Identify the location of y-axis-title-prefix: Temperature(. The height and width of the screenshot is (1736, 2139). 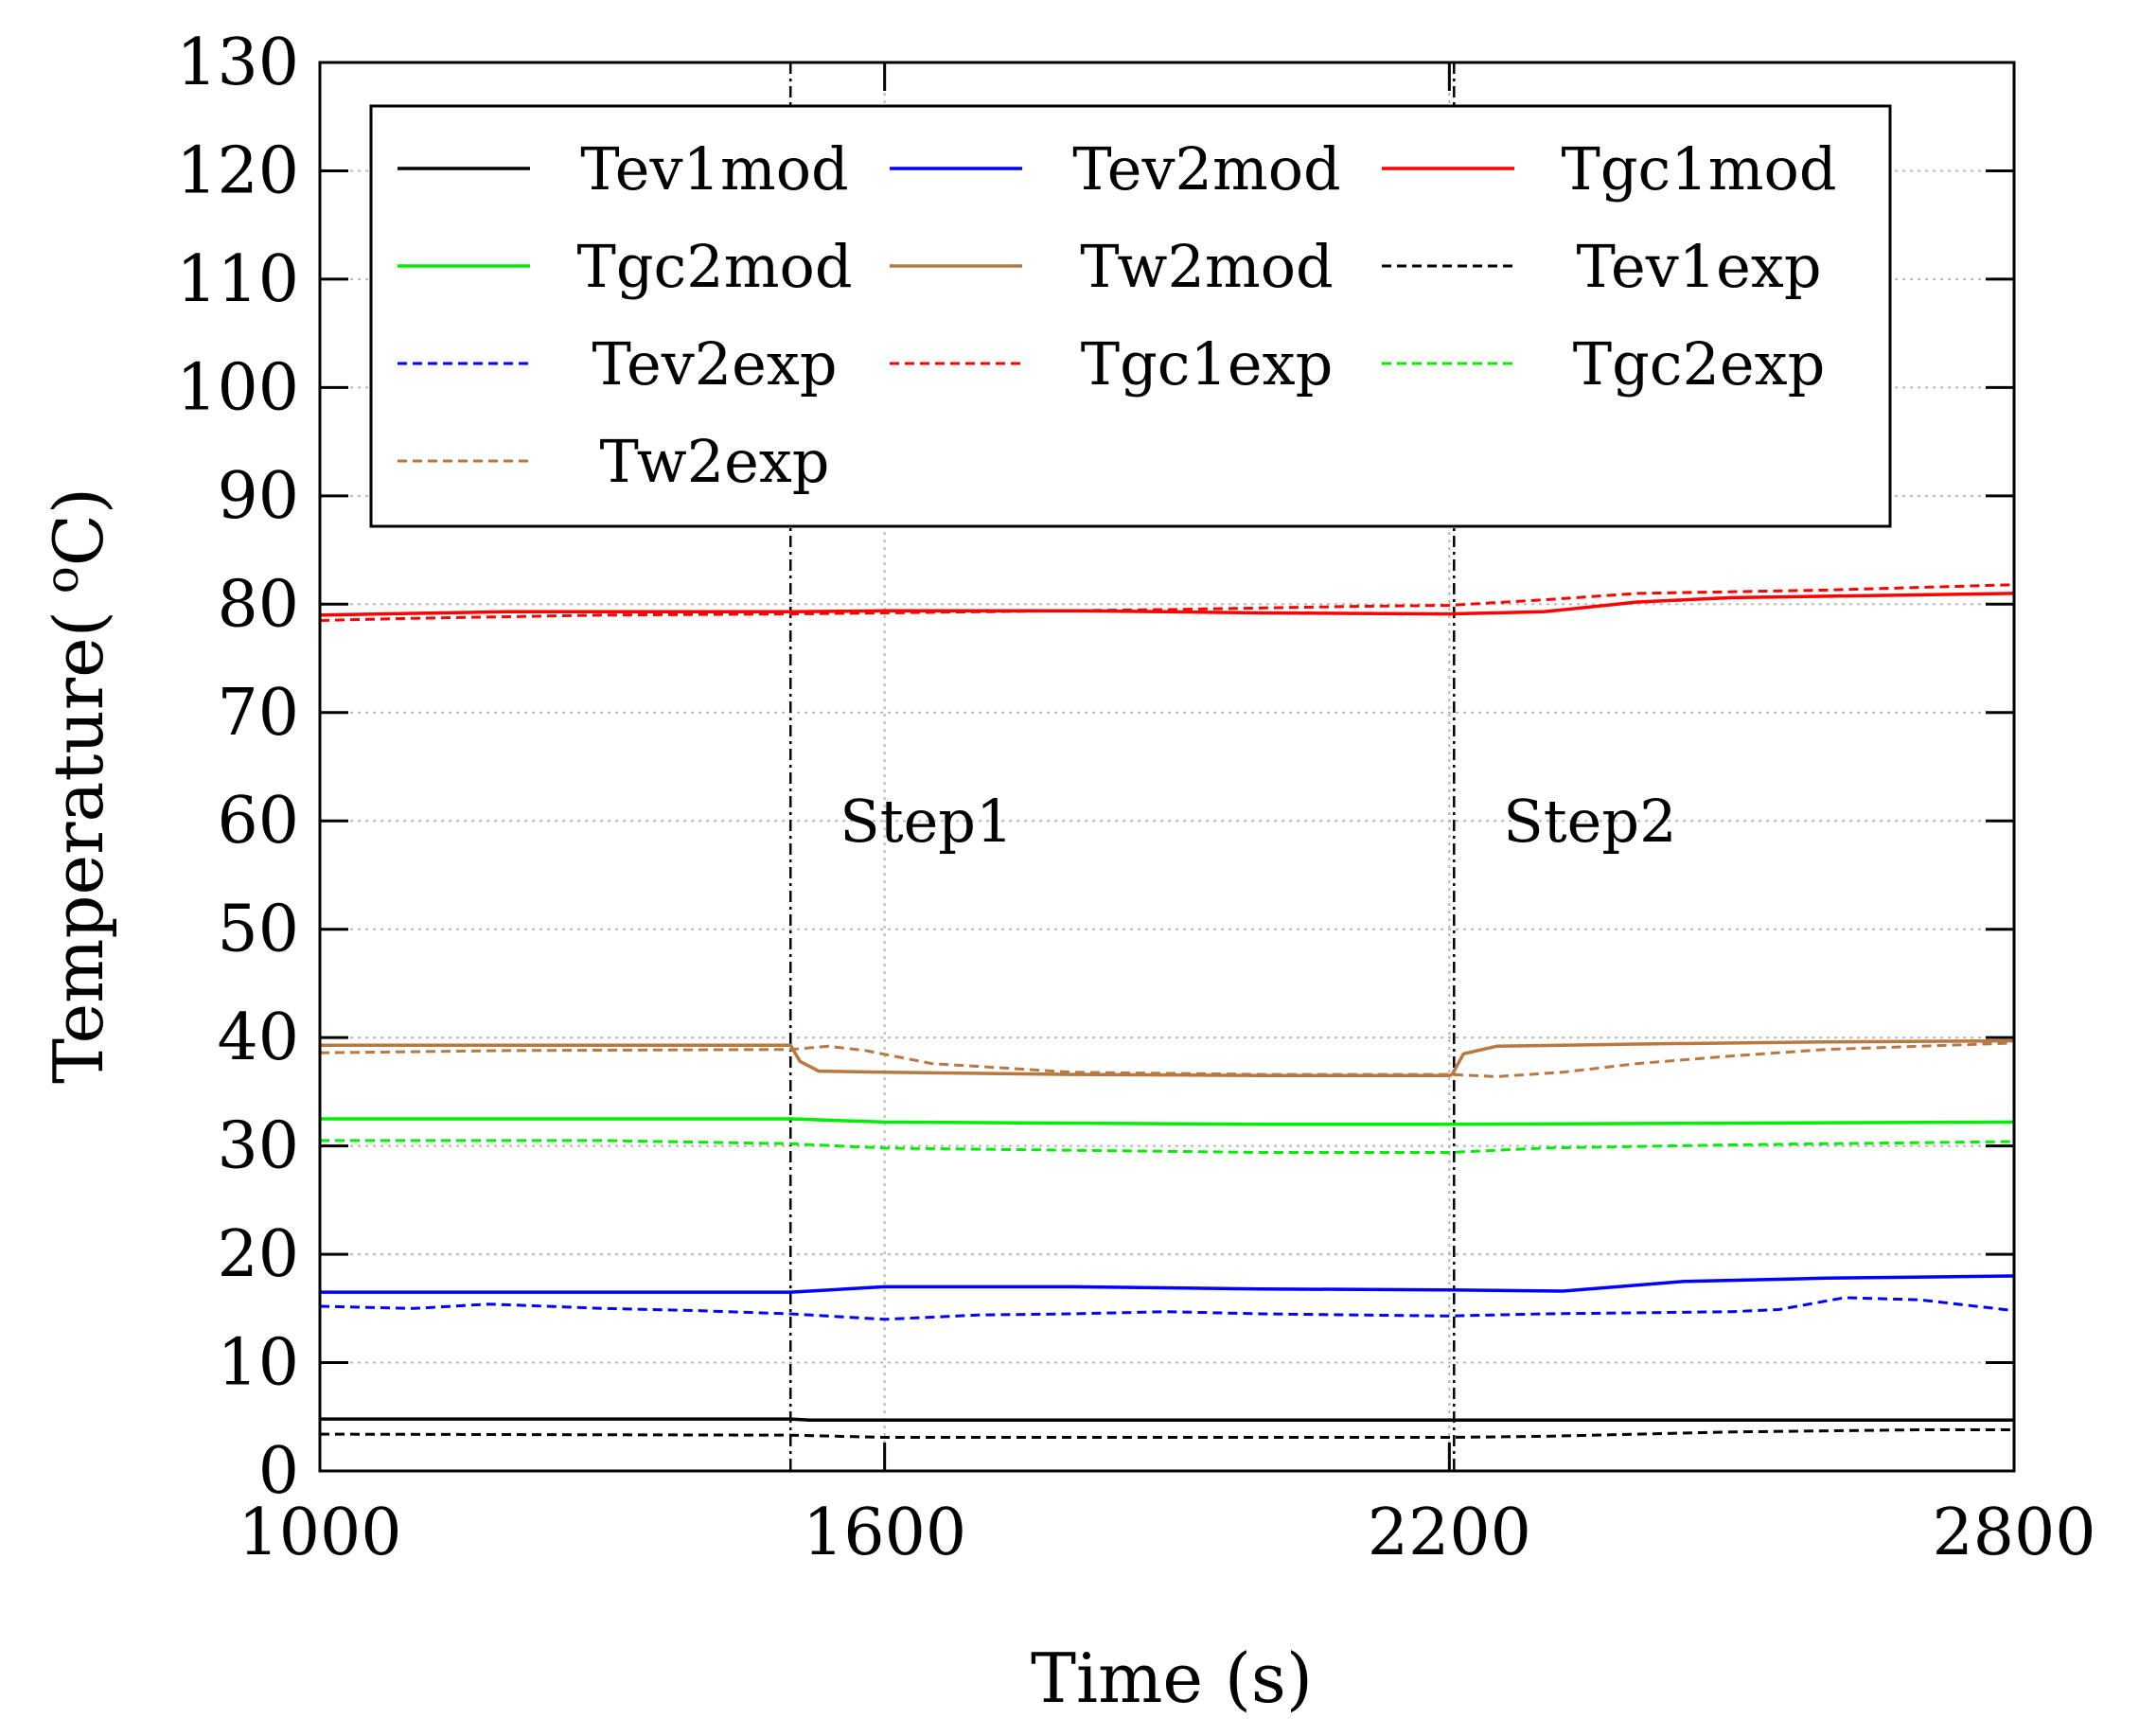
(79, 847).